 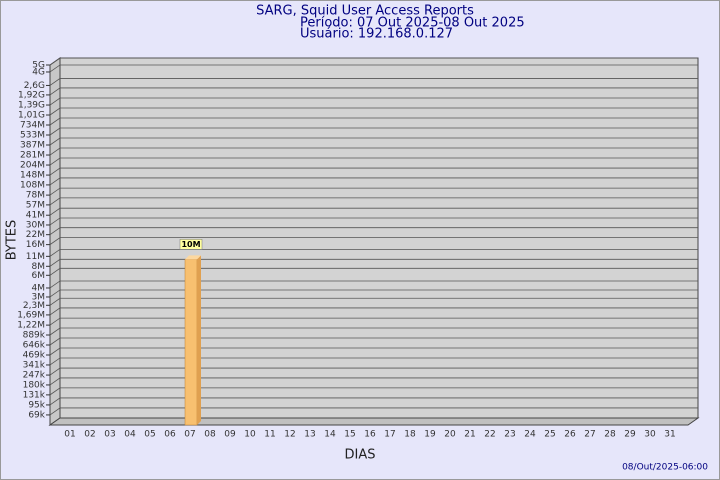 What do you see at coordinates (469, 435) in the screenshot?
I see `x-tick-label: 21` at bounding box center [469, 435].